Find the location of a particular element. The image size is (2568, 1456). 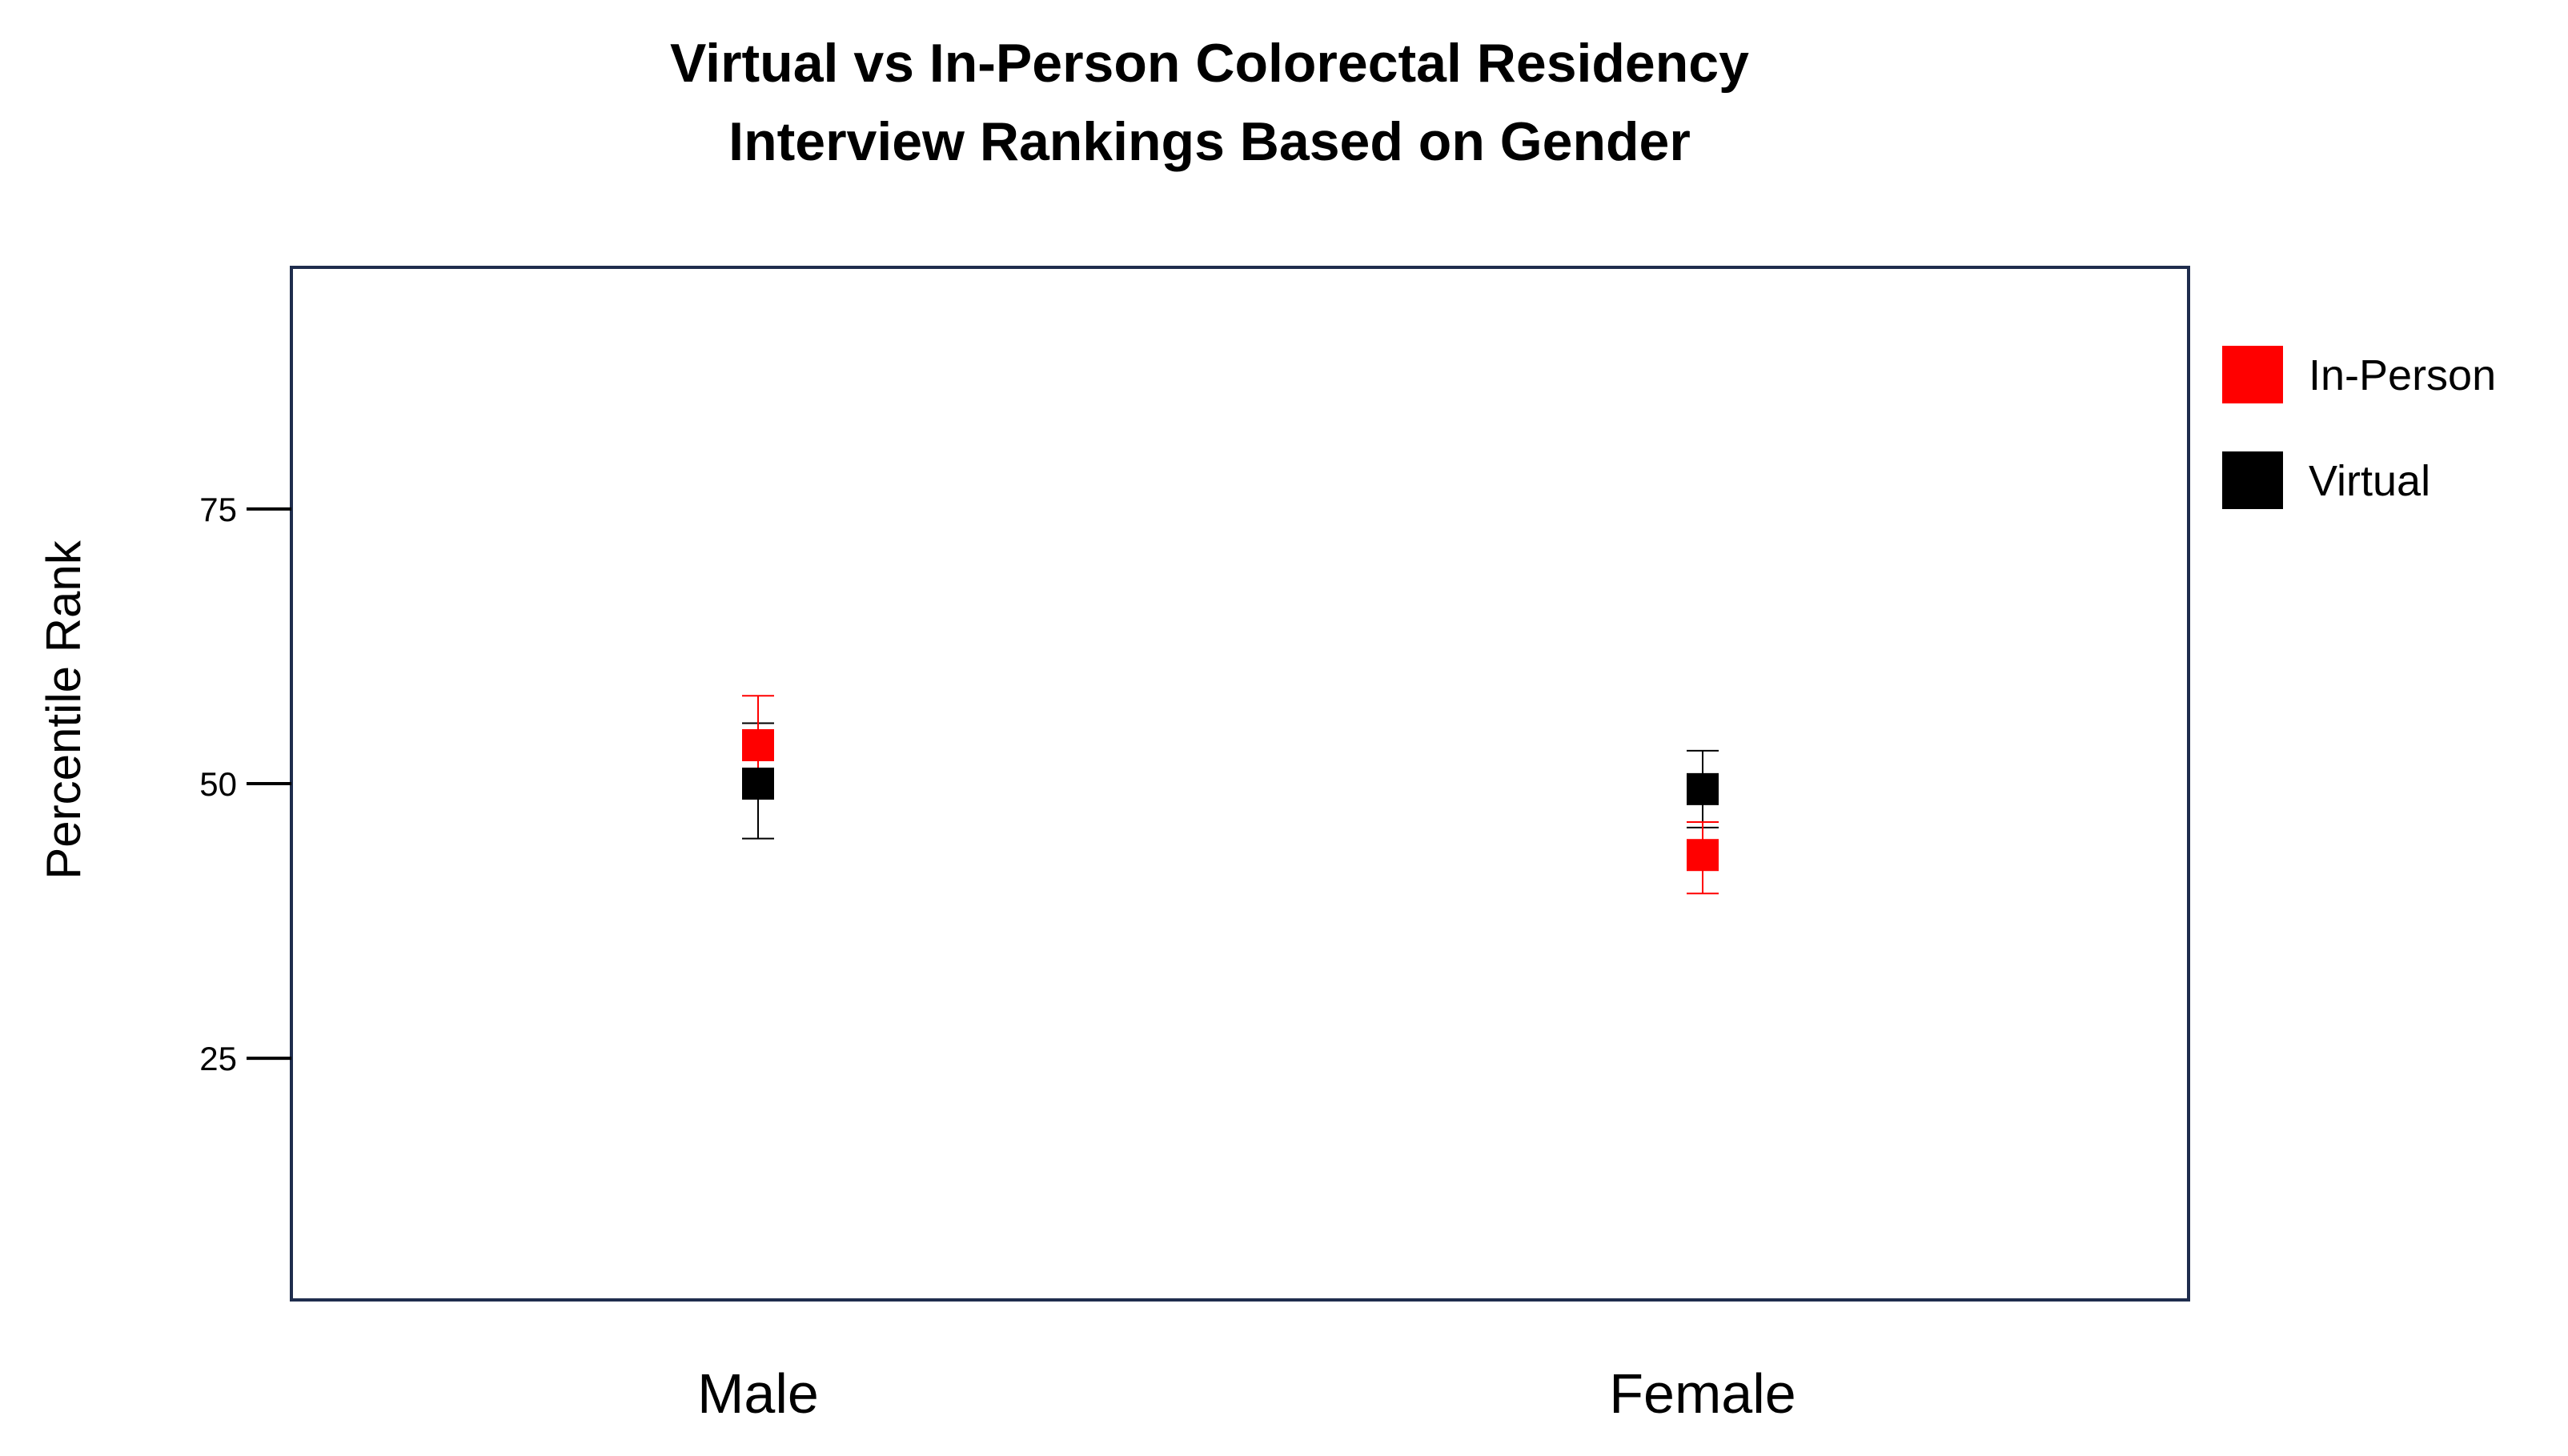

marker-in-person-male is located at coordinates (758, 745).